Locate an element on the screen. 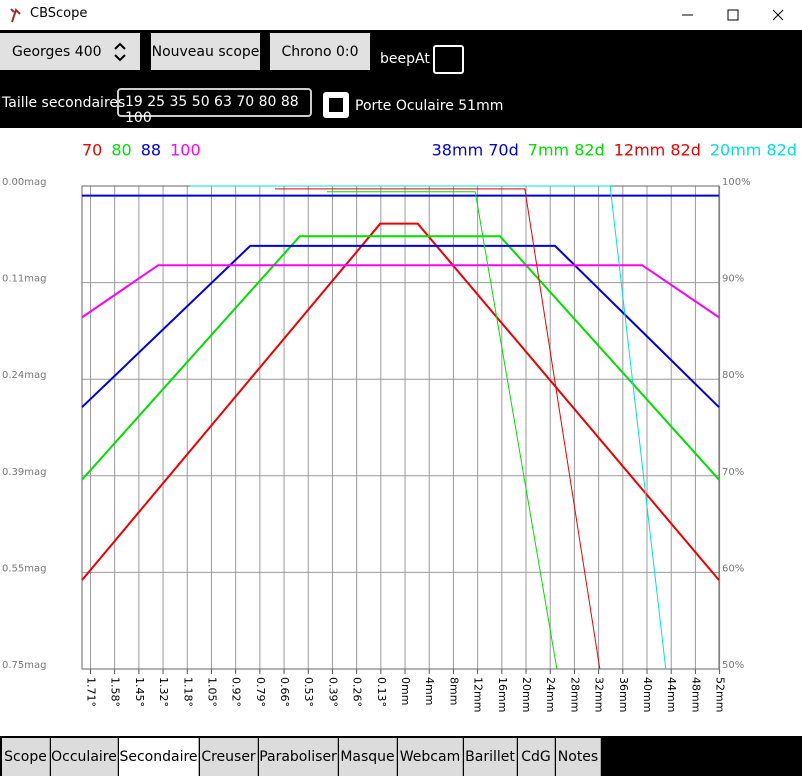 This screenshot has width=802, height=776. x-tick-label: 52mm is located at coordinates (720, 694).